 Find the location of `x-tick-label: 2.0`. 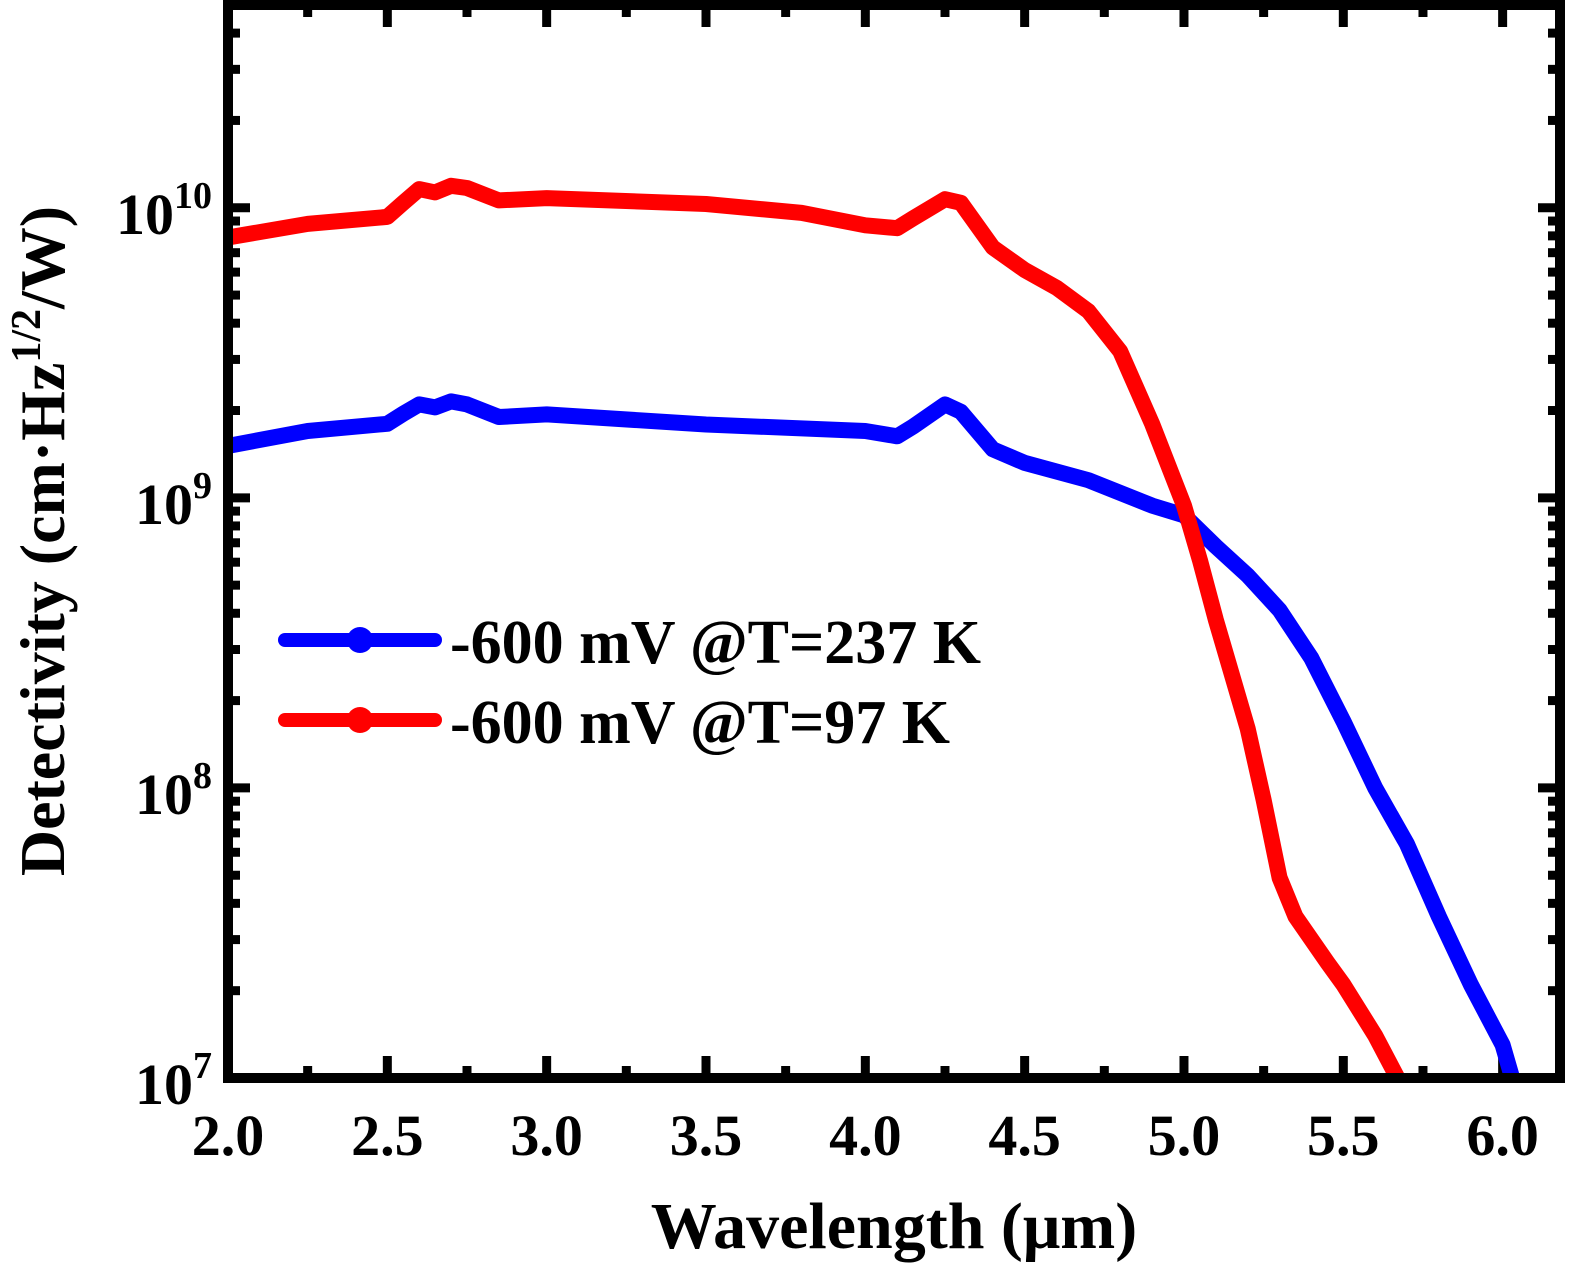

x-tick-label: 2.0 is located at coordinates (228, 1135).